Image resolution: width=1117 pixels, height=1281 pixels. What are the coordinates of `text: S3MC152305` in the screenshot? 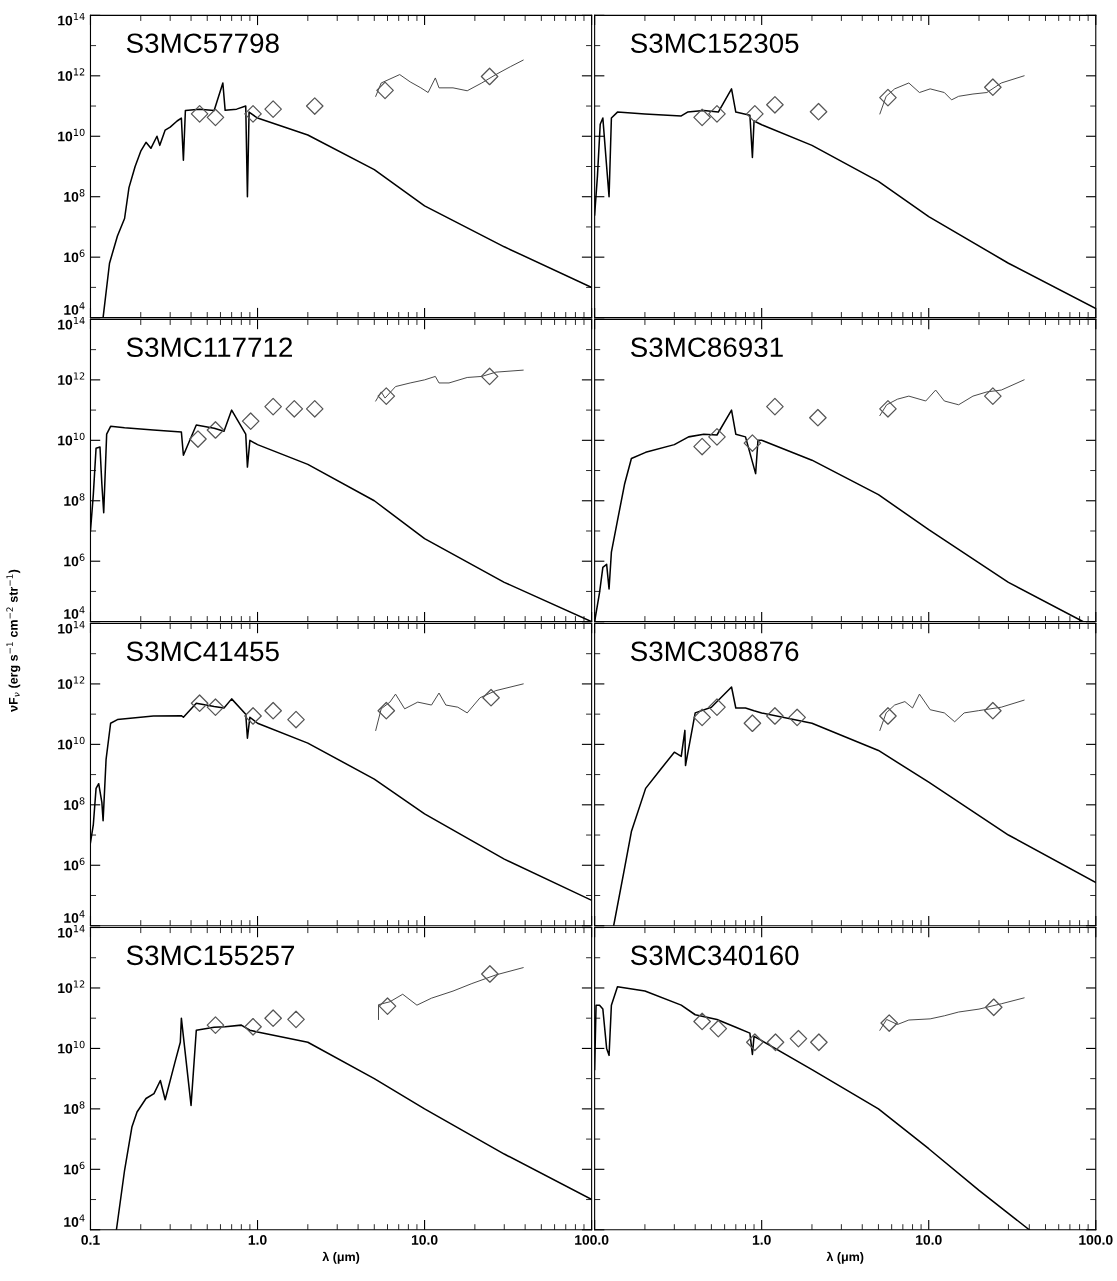 It's located at (714, 43).